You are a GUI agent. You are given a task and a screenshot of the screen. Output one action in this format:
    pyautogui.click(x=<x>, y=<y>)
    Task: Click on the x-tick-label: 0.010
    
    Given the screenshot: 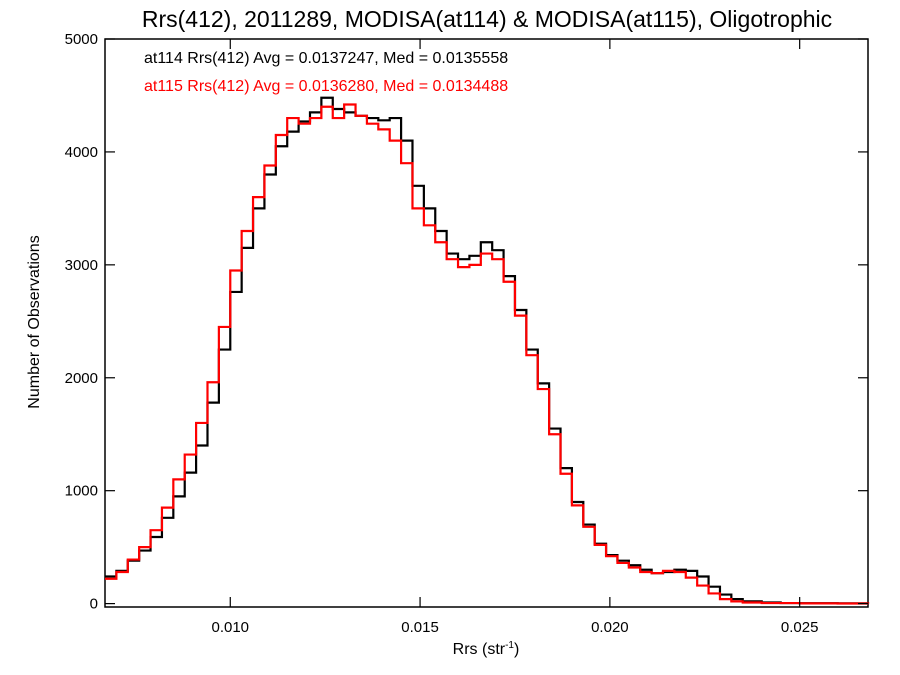 What is the action you would take?
    pyautogui.click(x=230, y=627)
    